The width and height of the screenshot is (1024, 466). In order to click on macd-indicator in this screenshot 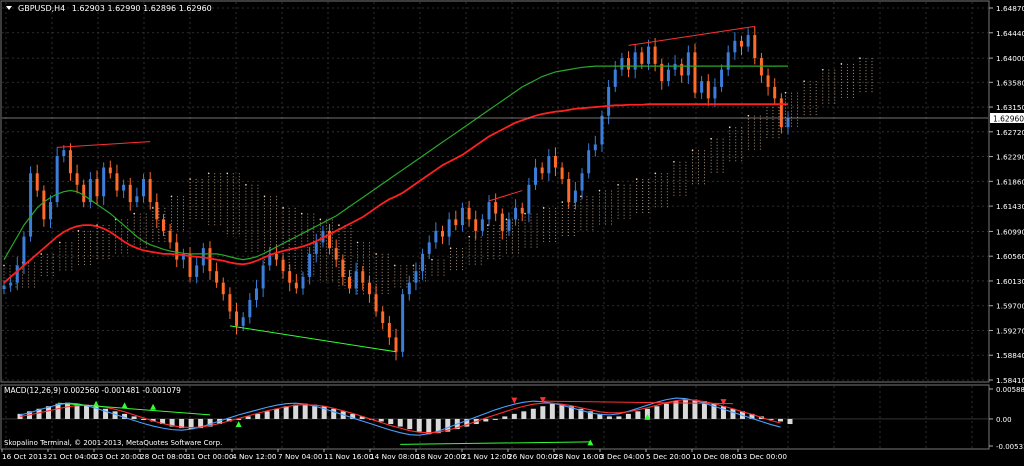, I will do `click(495, 421)`.